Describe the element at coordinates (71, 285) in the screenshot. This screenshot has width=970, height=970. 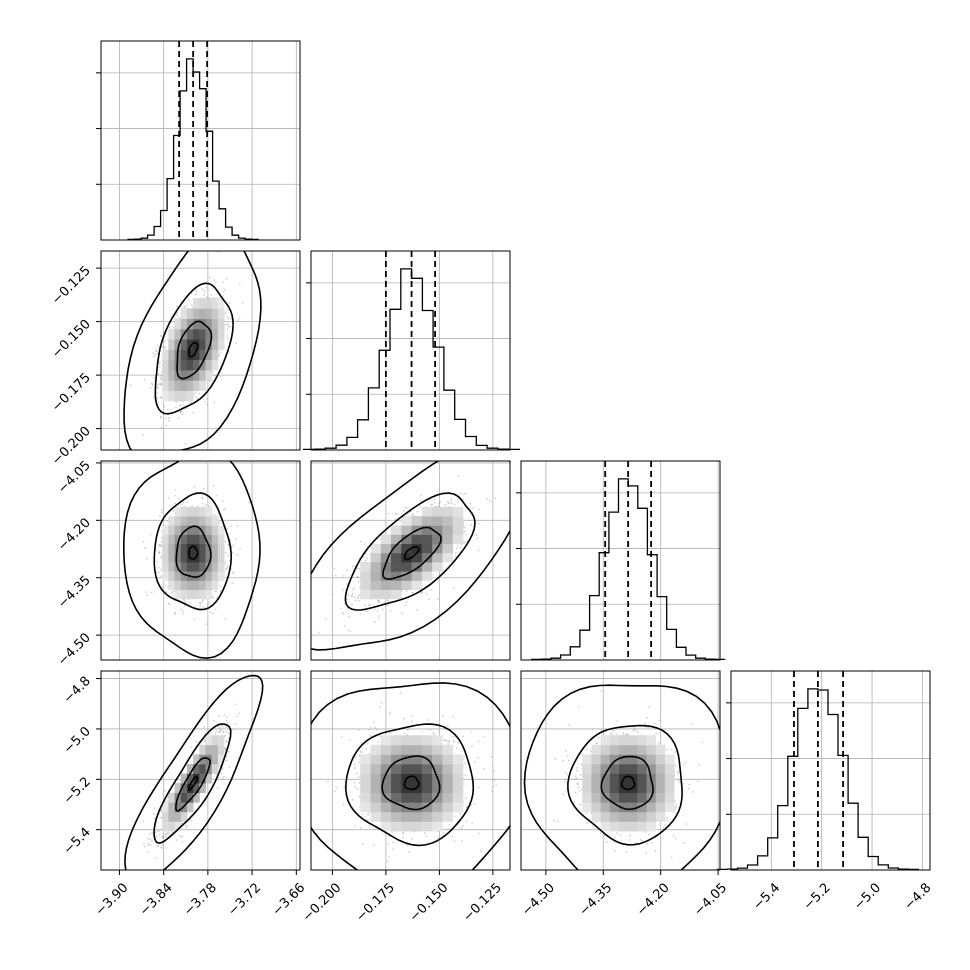
I see `y-tick-label: −0.125` at that location.